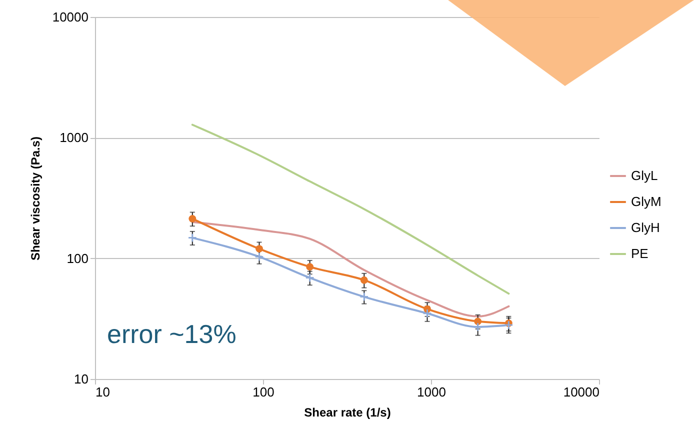  I want to click on legend-label: PE, so click(640, 253).